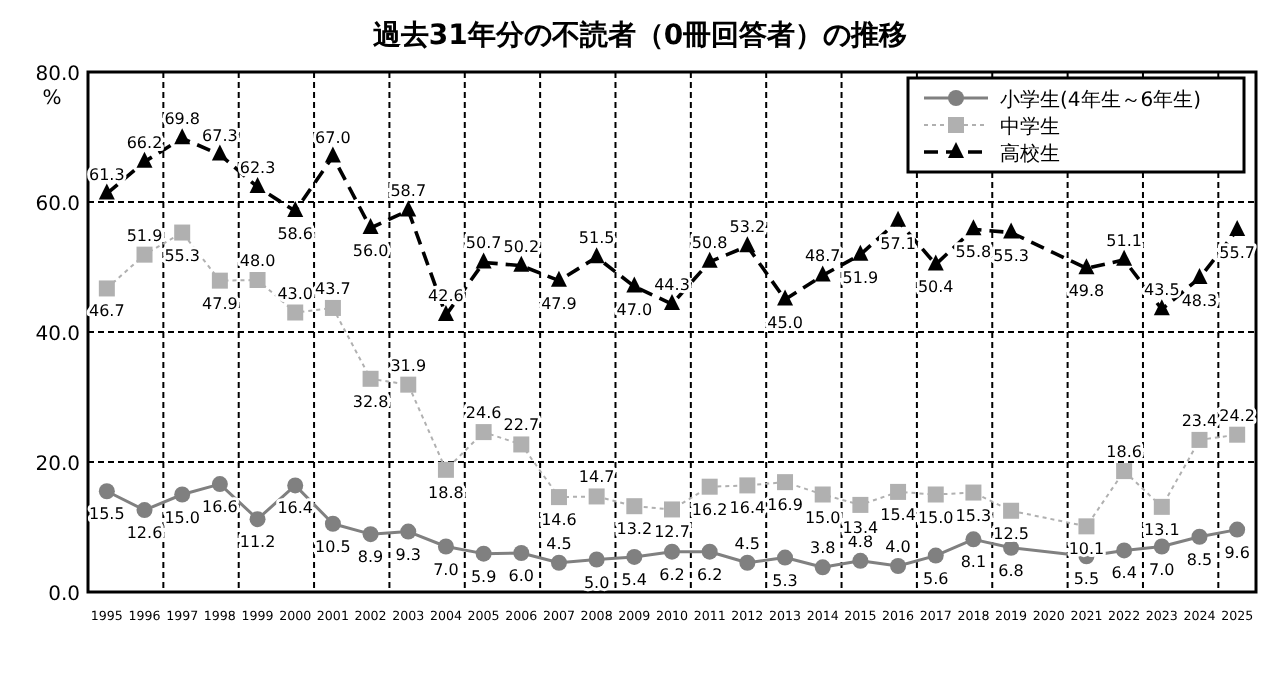 This screenshot has height=680, width=1280. Describe the element at coordinates (408, 365) in the screenshot. I see `data-label: 31.9` at that location.